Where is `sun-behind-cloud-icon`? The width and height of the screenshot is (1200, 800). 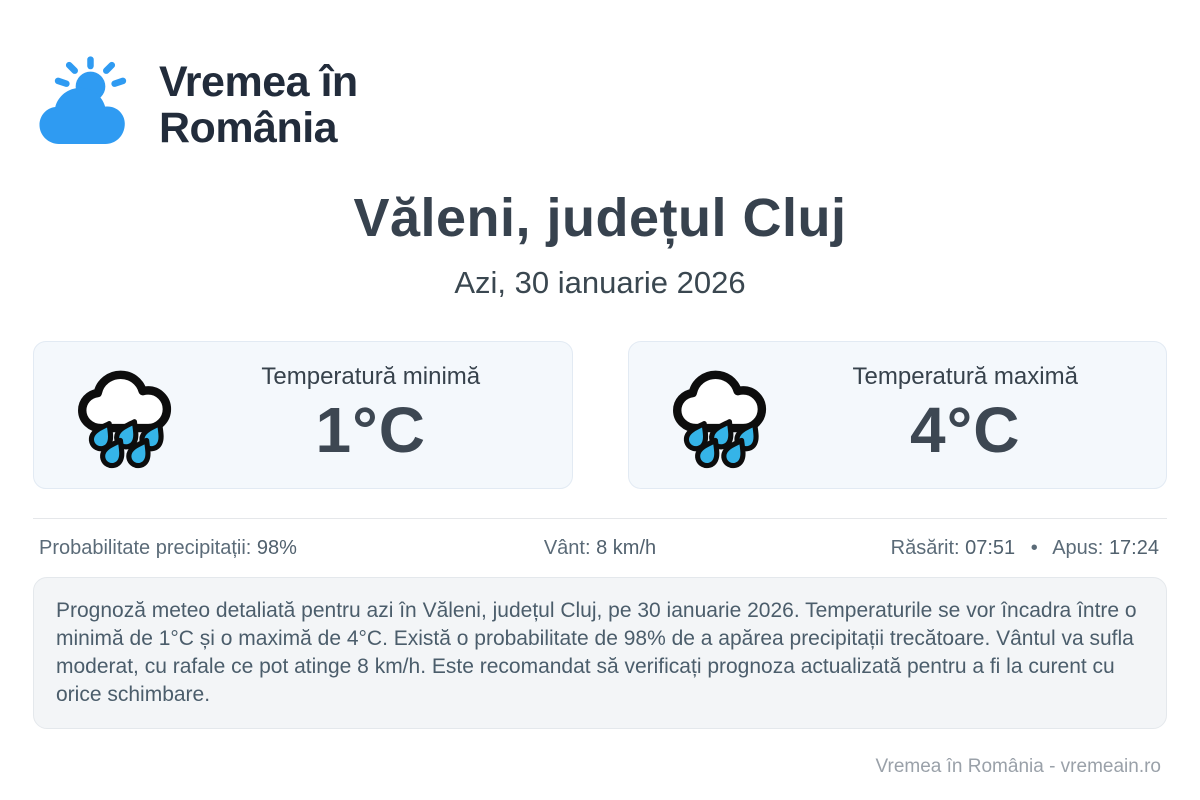
sun-behind-cloud-icon is located at coordinates (83, 100).